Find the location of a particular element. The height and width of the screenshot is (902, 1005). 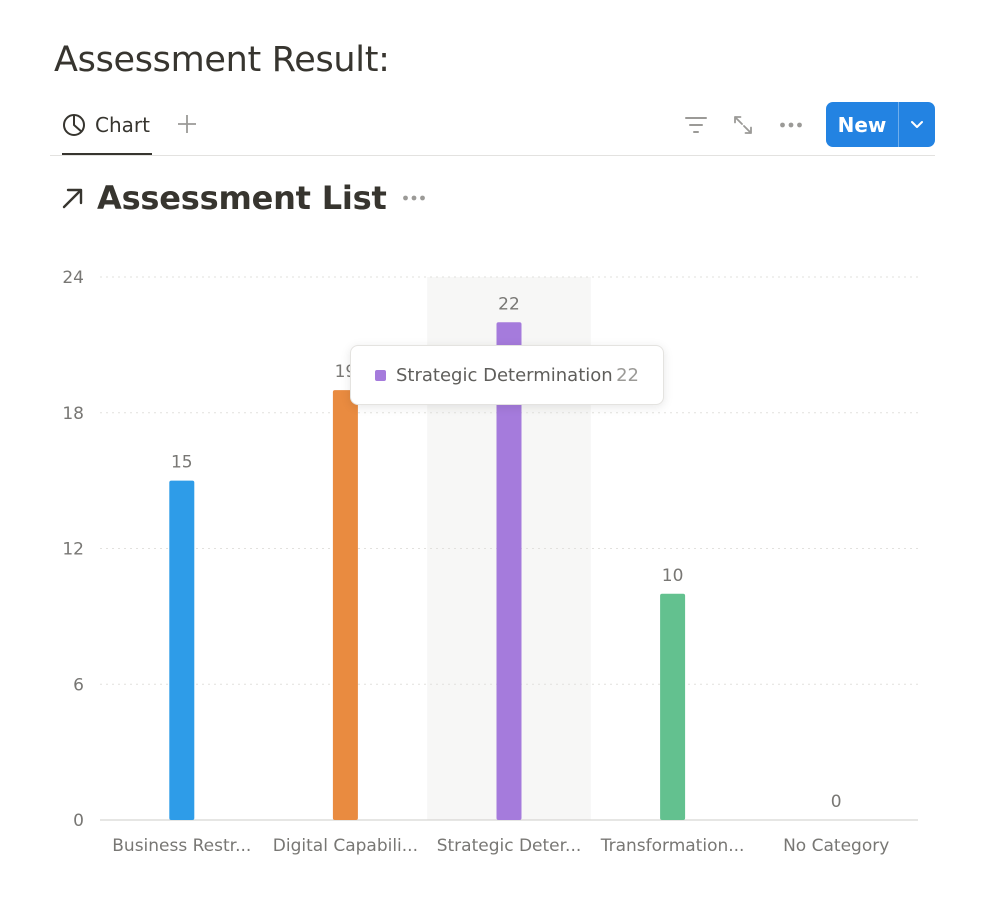

y-tick-label: 24 is located at coordinates (73, 278).